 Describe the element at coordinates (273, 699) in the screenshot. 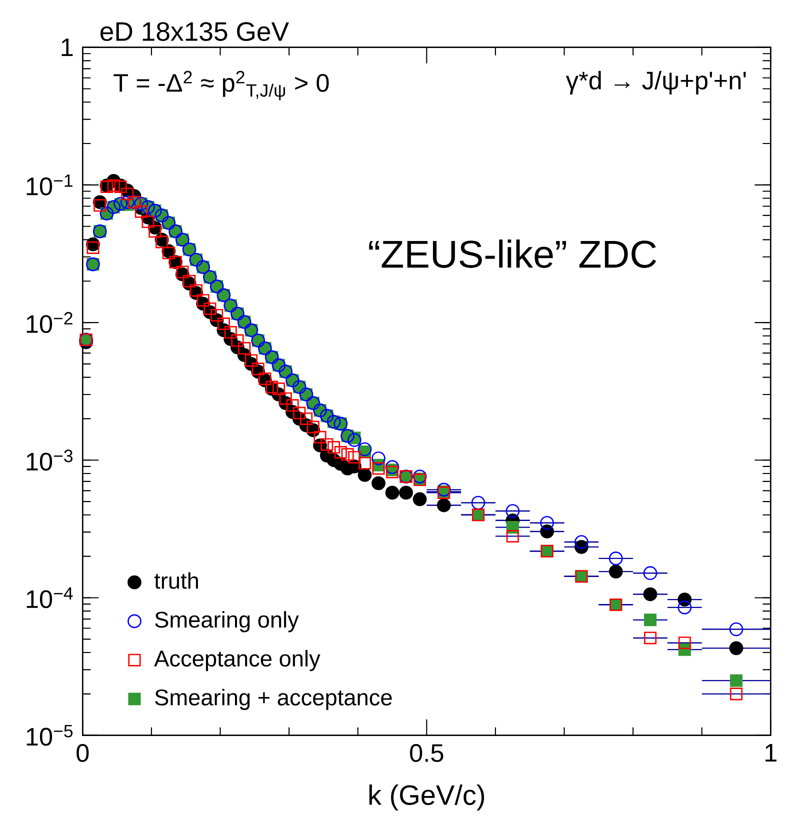

I see `legend-label: Smearing + acceptance` at that location.